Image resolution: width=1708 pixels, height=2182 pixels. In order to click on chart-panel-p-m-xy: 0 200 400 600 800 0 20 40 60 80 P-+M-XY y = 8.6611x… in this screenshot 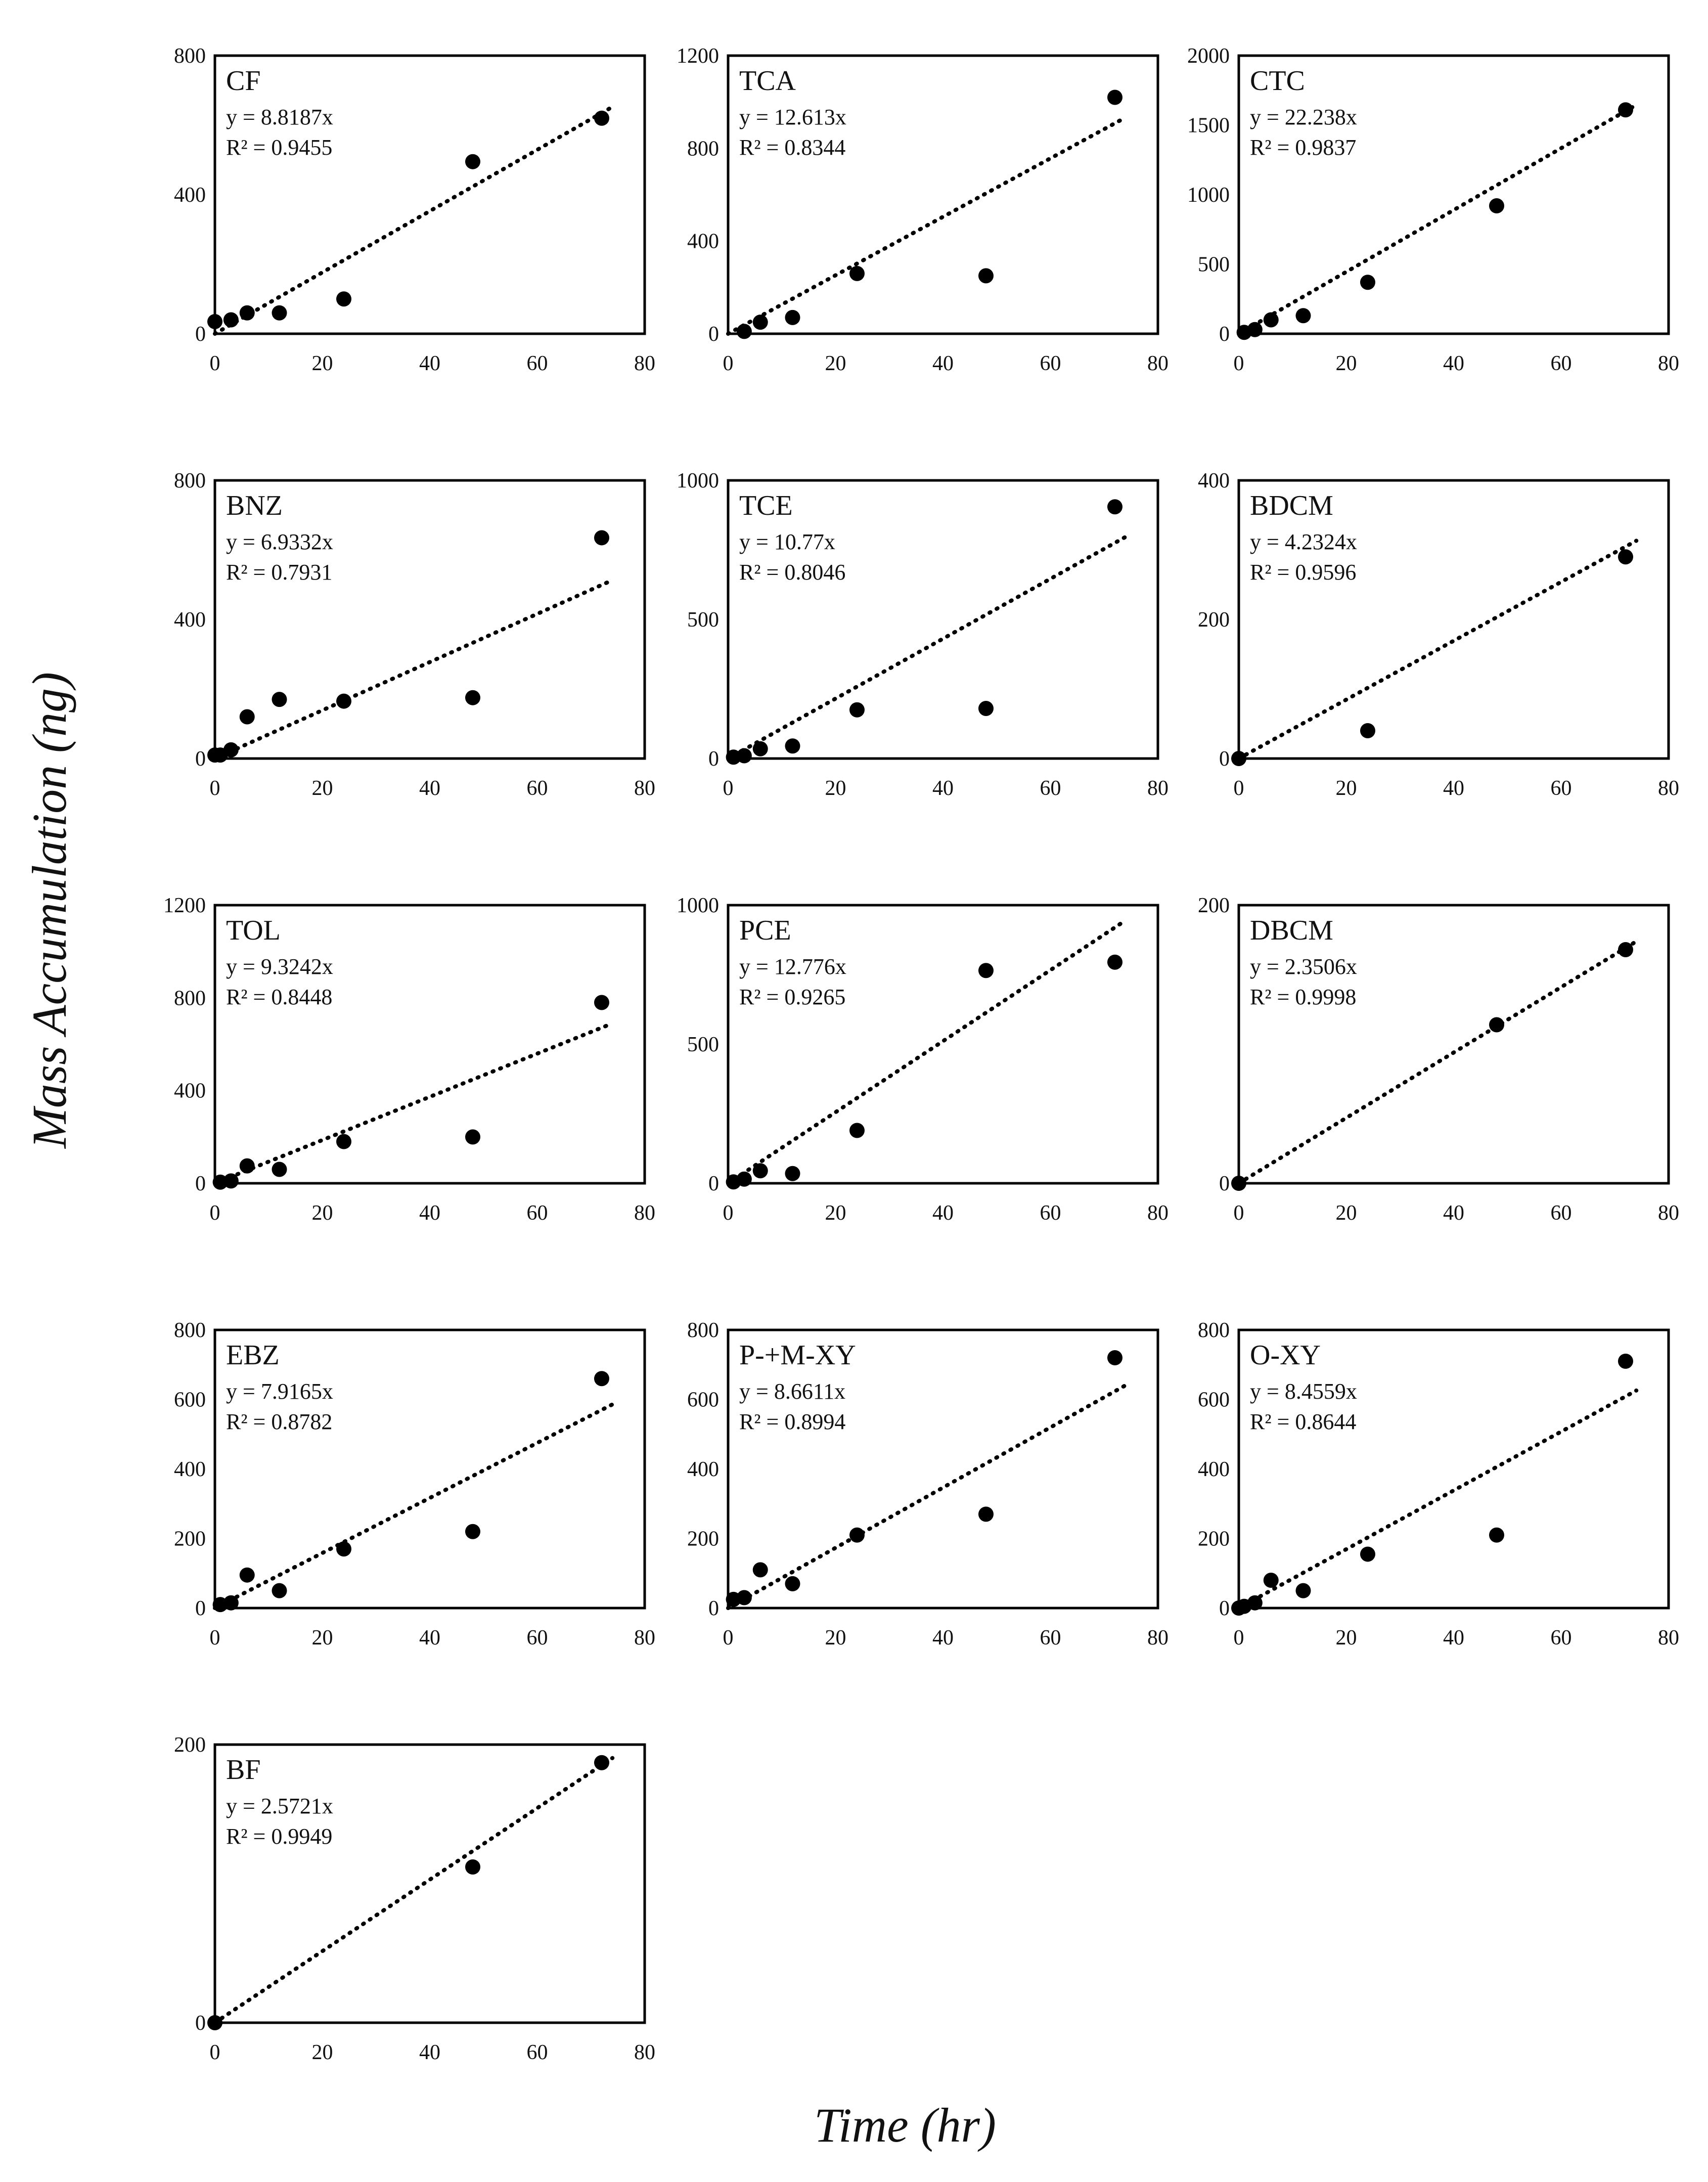, I will do `click(928, 1484)`.